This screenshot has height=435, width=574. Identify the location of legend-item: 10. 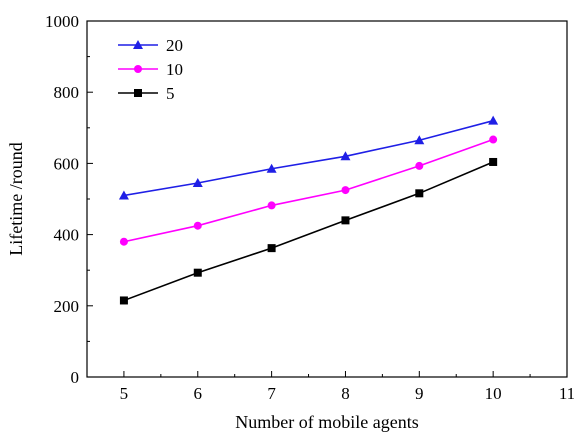
(150, 69).